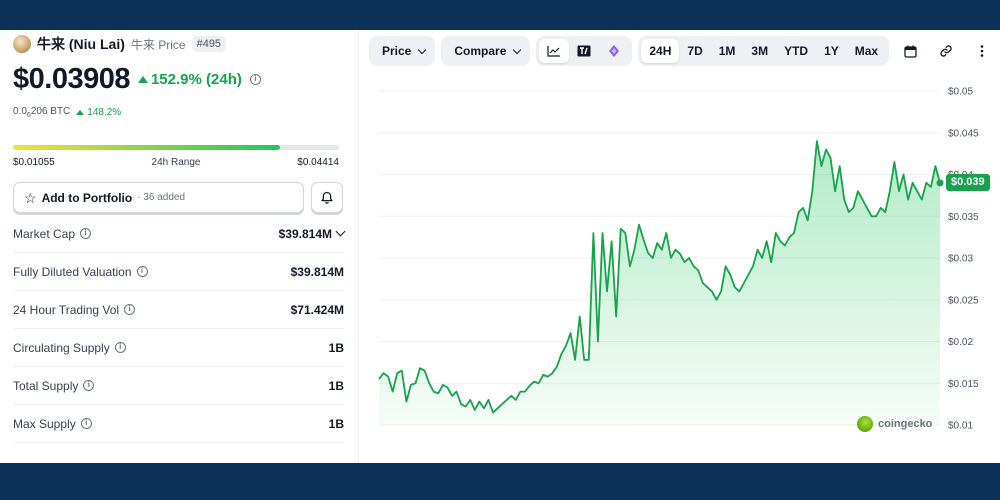 The image size is (1000, 500). What do you see at coordinates (178, 424) in the screenshot?
I see `stat-row: Max Supply i 1B` at bounding box center [178, 424].